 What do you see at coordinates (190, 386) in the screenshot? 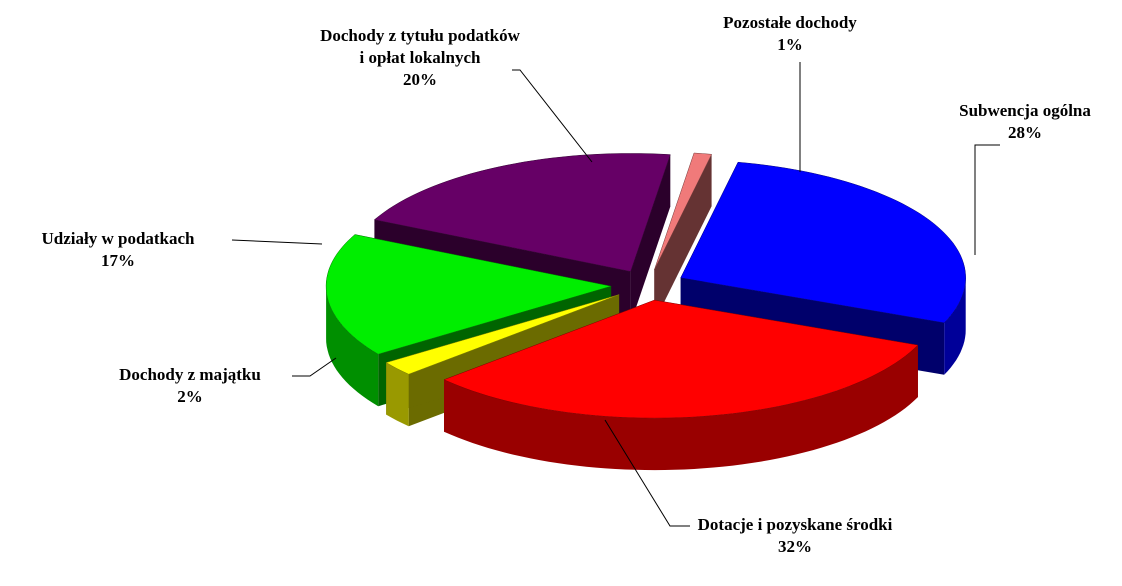
I see `slice-label: Dochody z majątku 2%` at bounding box center [190, 386].